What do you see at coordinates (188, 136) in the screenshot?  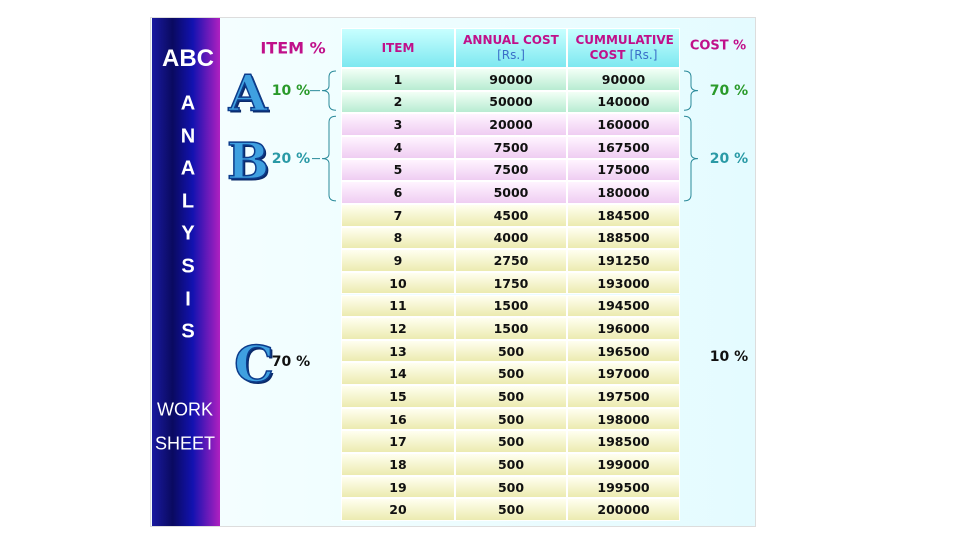 I see `sidebar-letter: N` at bounding box center [188, 136].